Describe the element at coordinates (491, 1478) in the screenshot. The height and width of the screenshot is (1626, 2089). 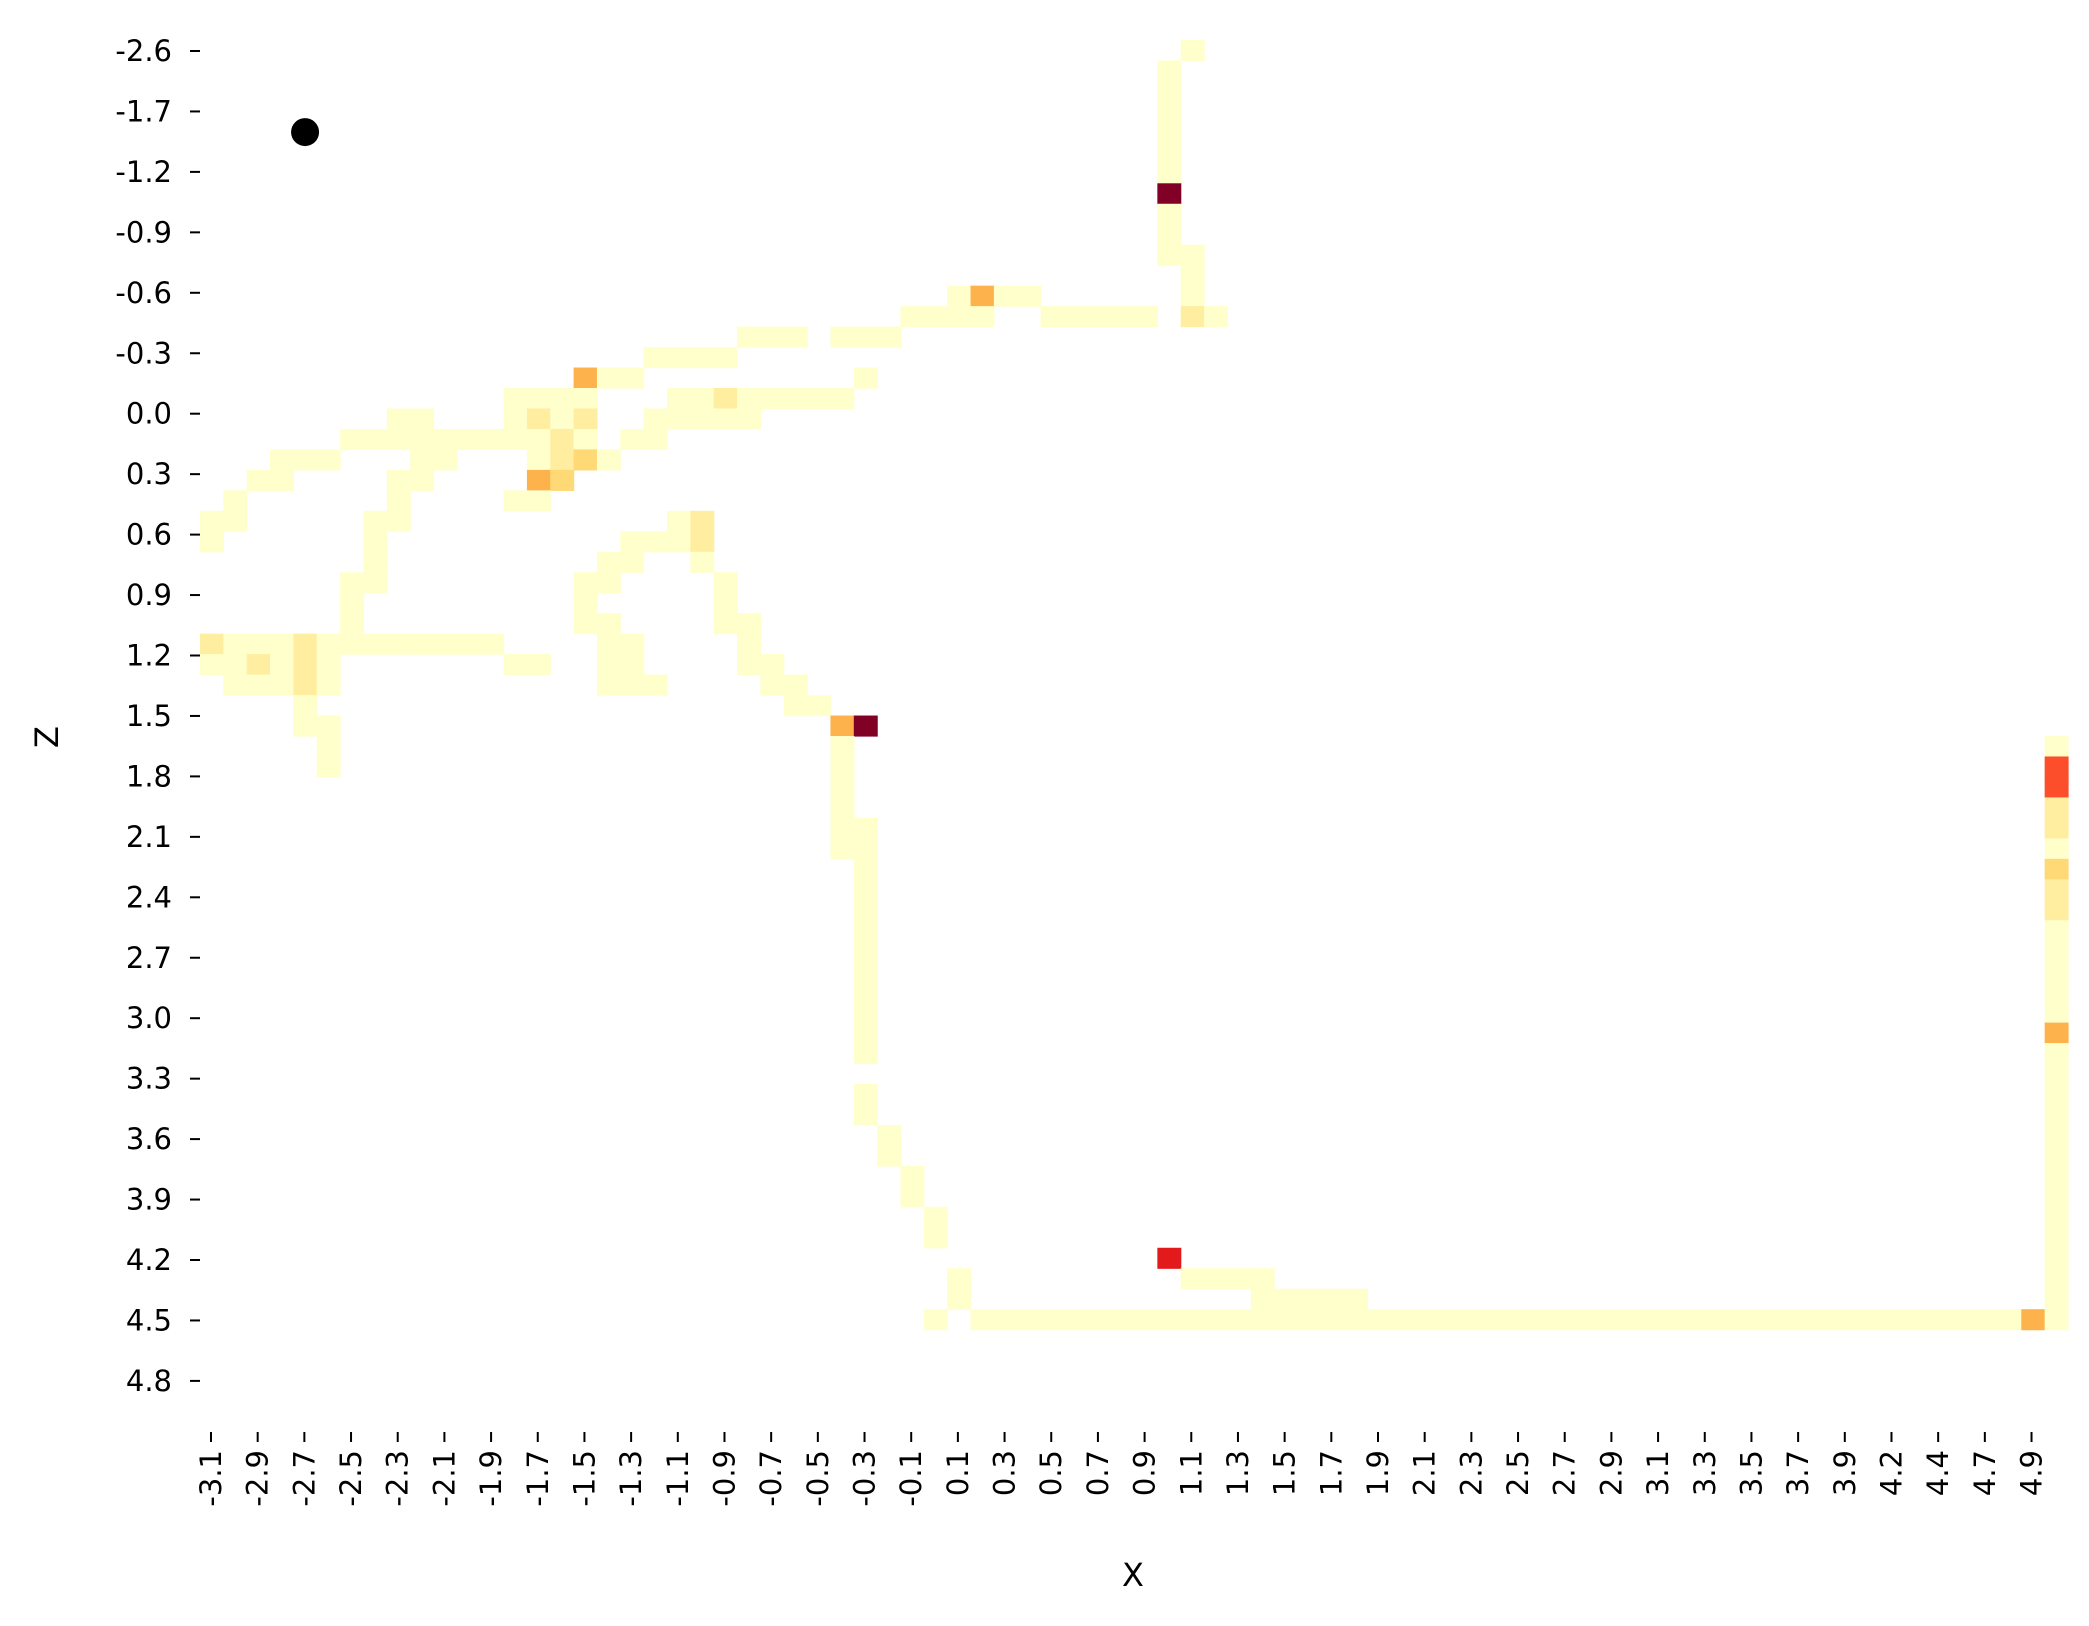
I see `x-tick-label: -1.9` at that location.